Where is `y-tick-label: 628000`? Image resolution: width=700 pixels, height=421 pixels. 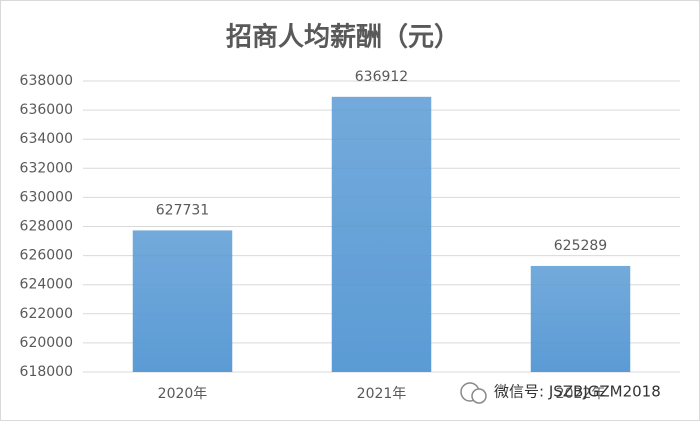 y-tick-label: 628000 is located at coordinates (46, 227).